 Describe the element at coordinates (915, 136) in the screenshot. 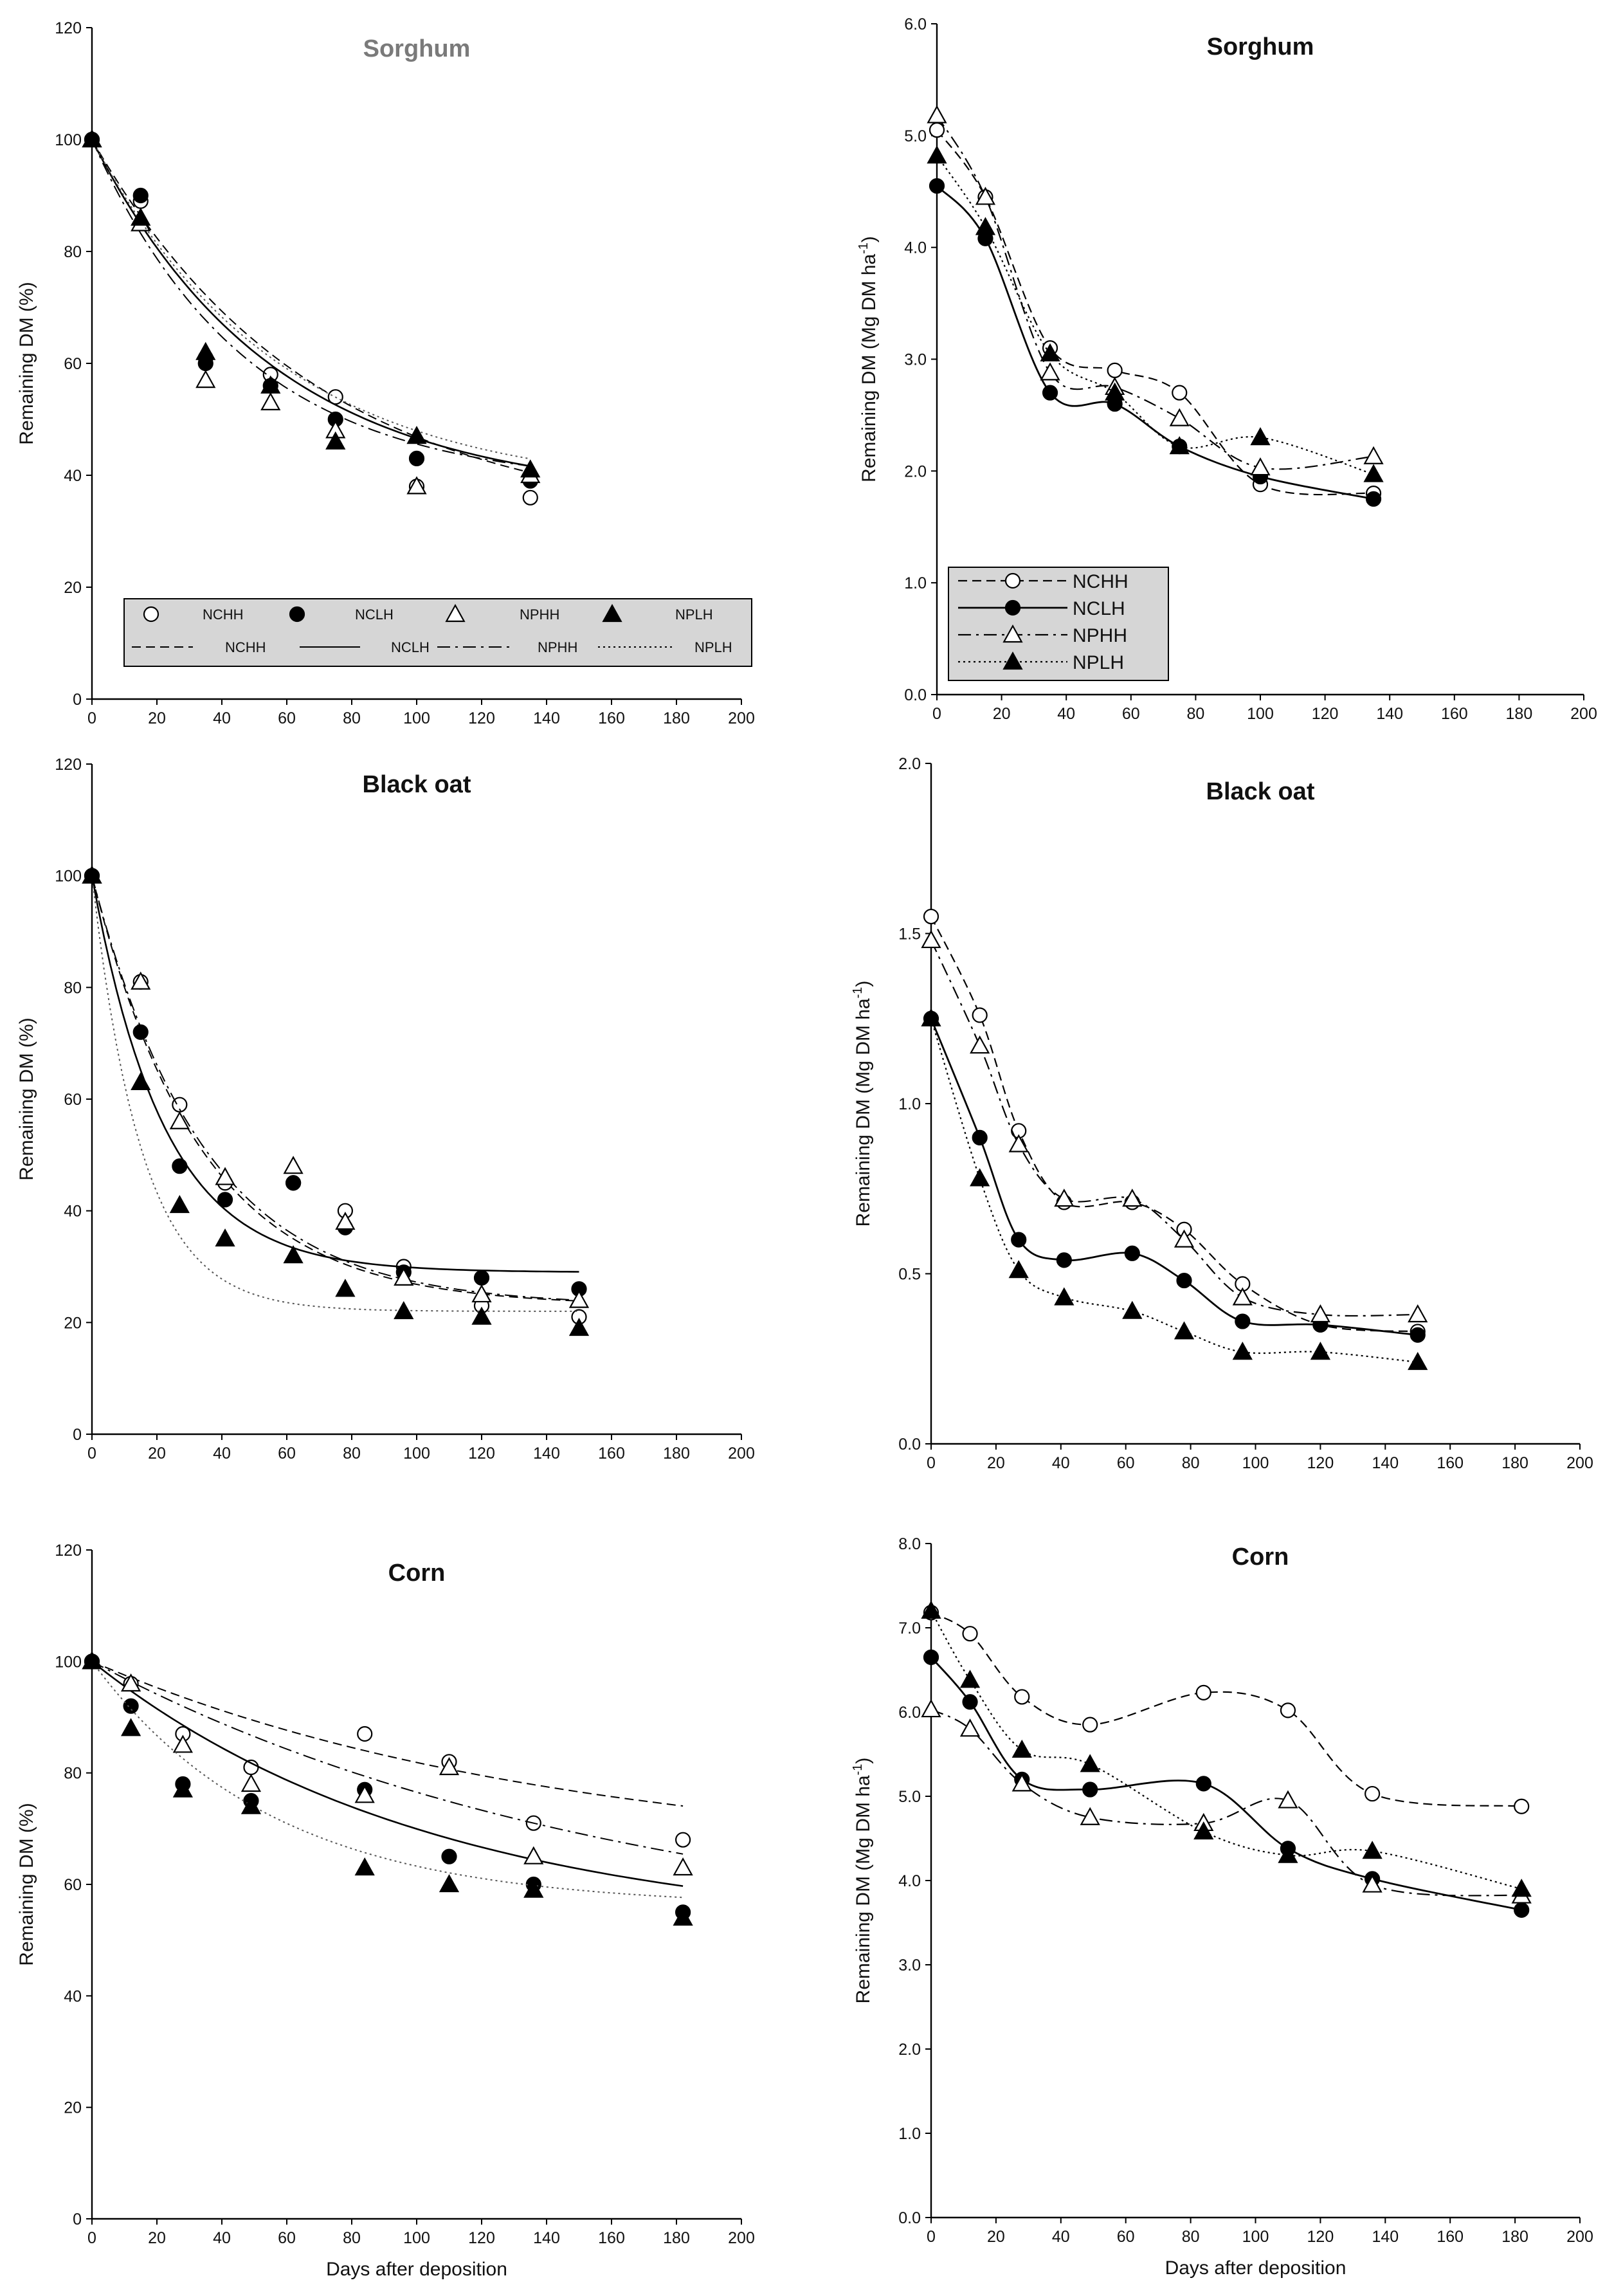

I see `y-tick-label: 5.0` at that location.